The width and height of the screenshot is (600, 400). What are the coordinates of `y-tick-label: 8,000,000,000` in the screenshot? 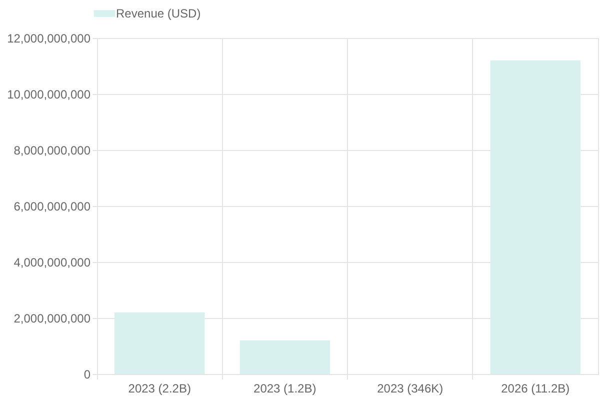 It's located at (52, 151).